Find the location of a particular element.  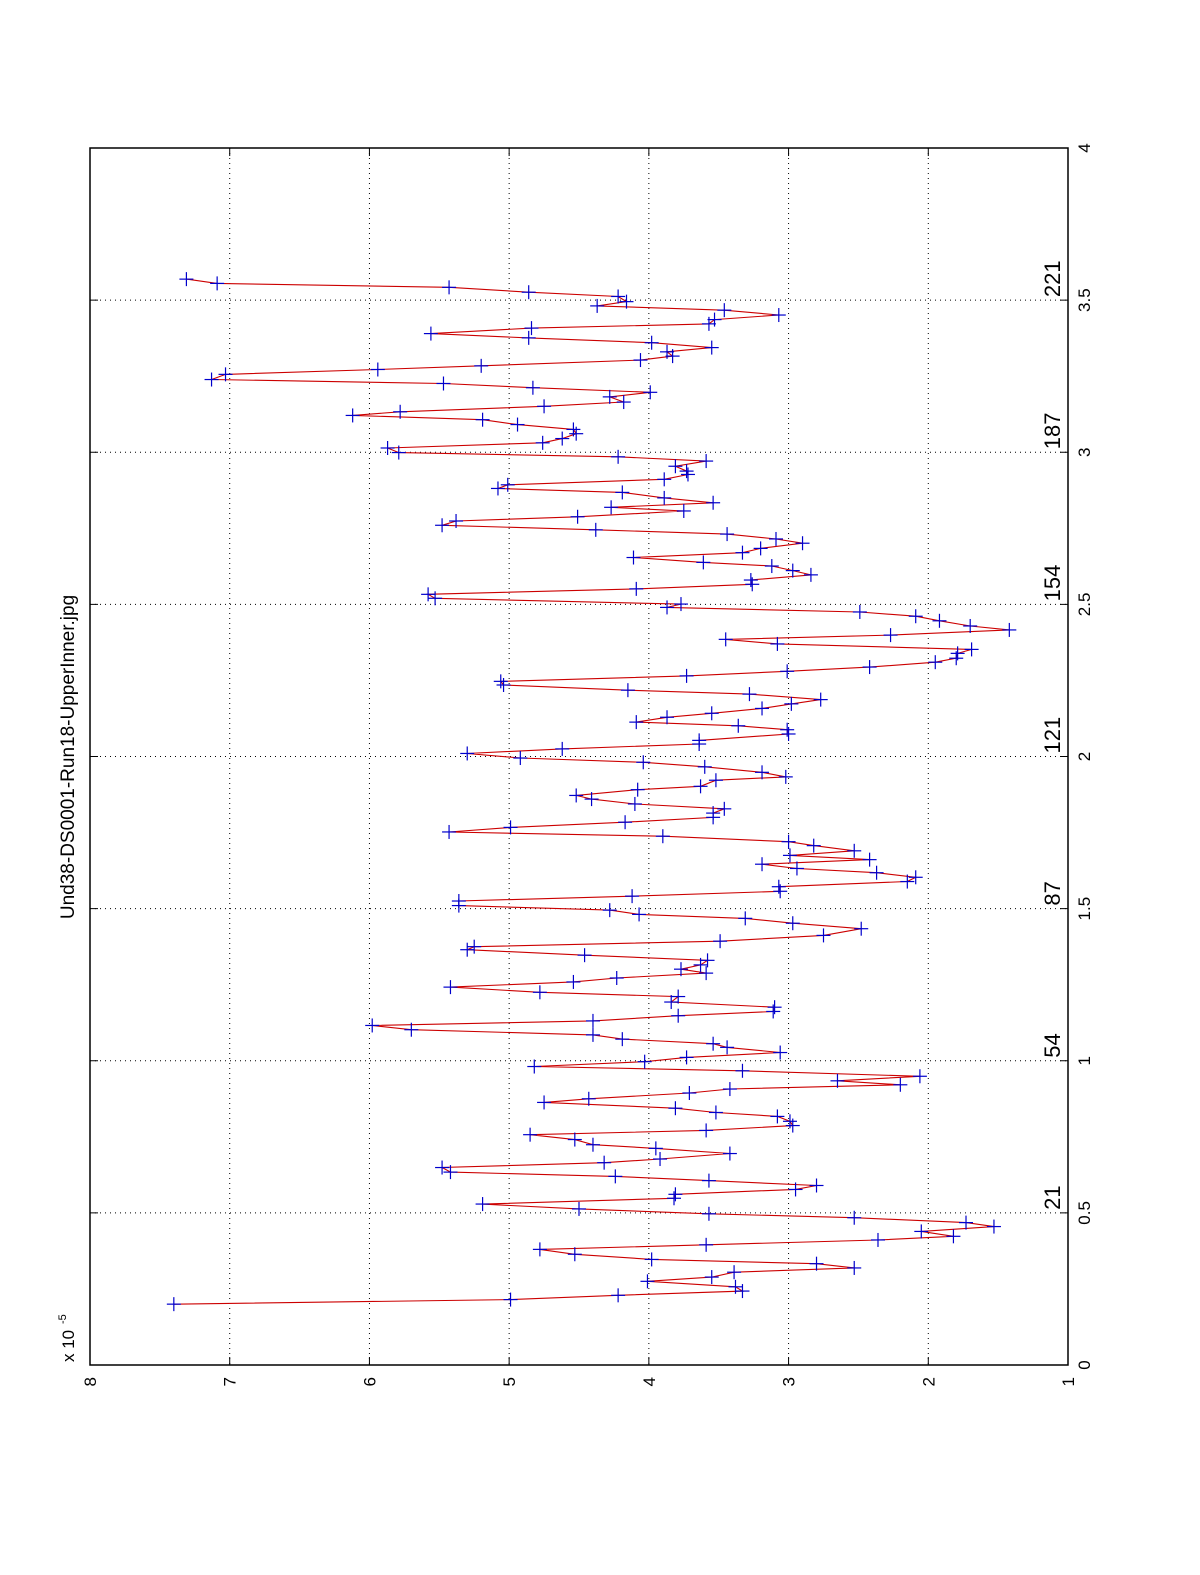

x-tick-label: 4 is located at coordinates (1084, 147).